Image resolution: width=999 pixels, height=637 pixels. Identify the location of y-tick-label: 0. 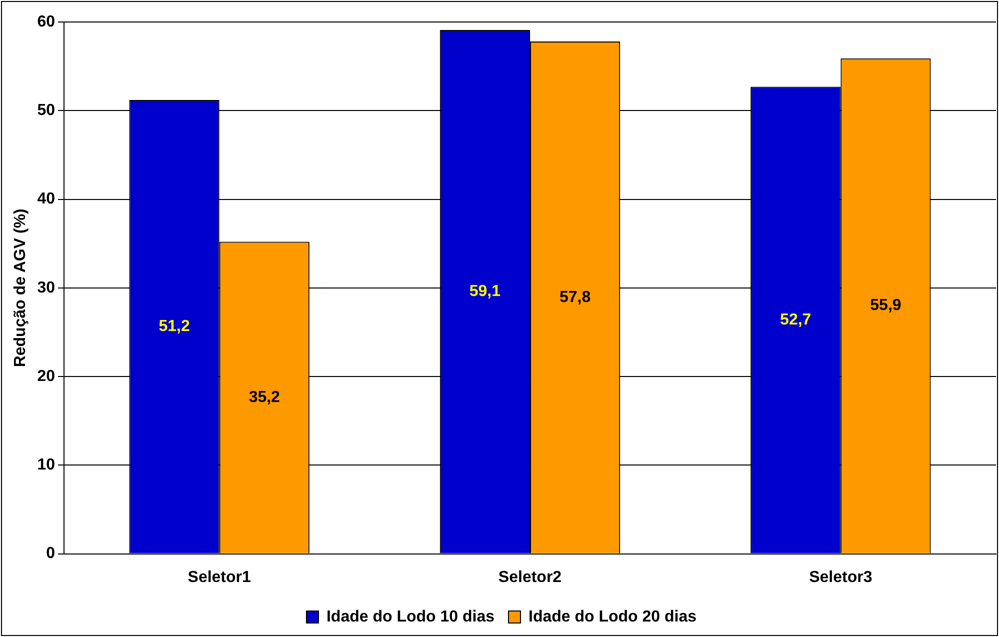
(51, 553).